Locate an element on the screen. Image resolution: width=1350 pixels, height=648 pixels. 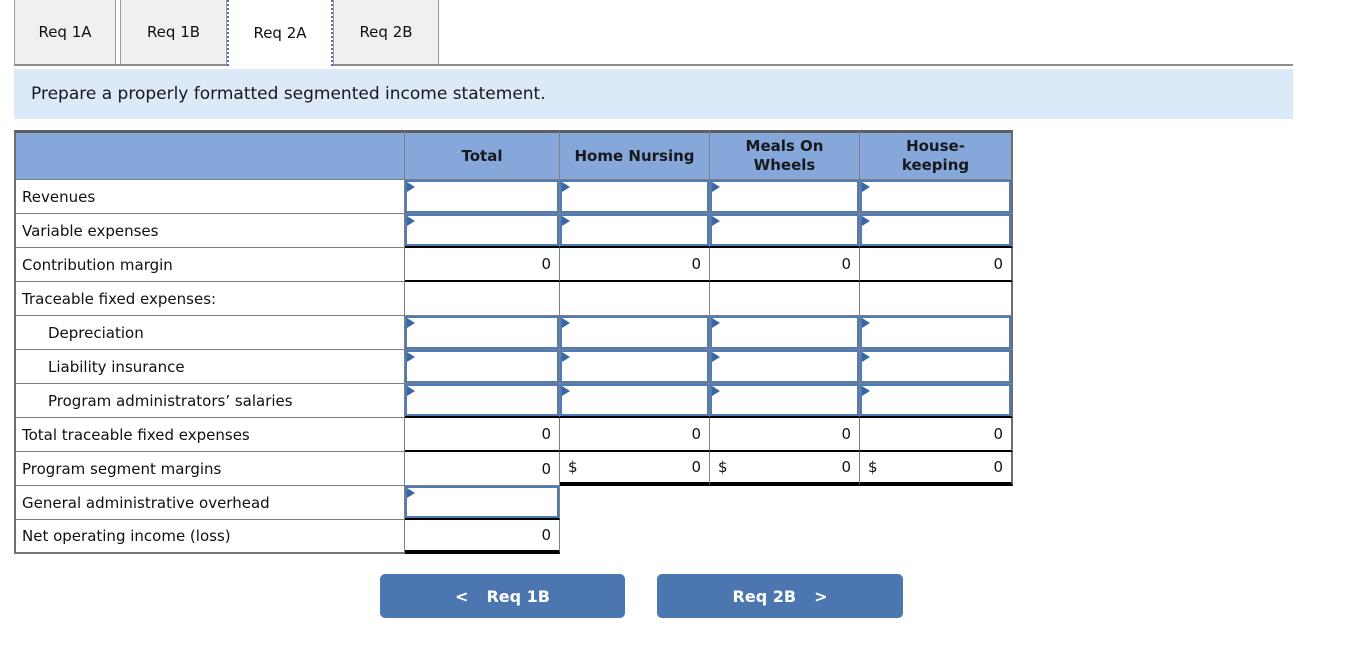
input-liability-insurance-home-nursing is located at coordinates (634, 366).